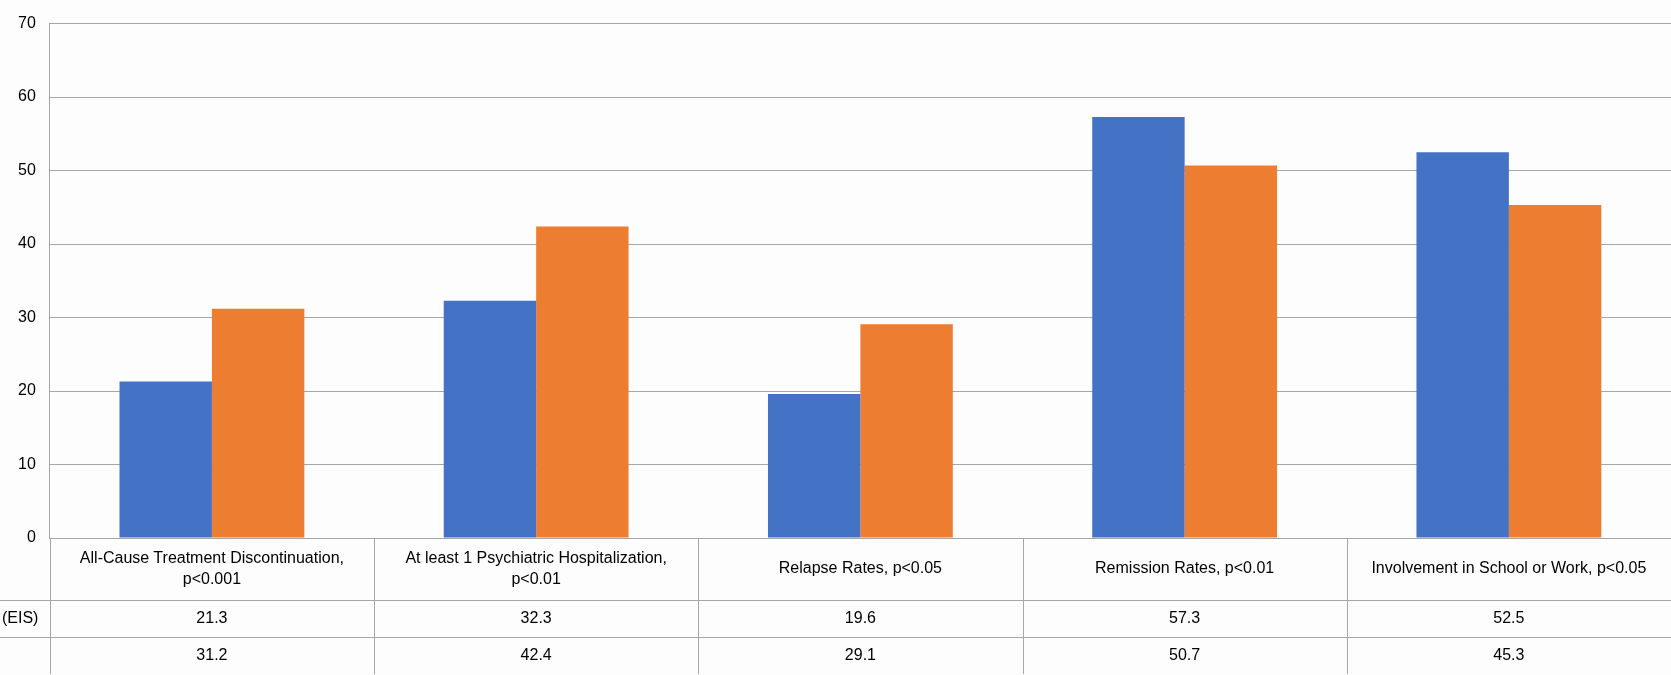  I want to click on x-tick-label: Involvement in School or Work, p<0.05, so click(1509, 568).